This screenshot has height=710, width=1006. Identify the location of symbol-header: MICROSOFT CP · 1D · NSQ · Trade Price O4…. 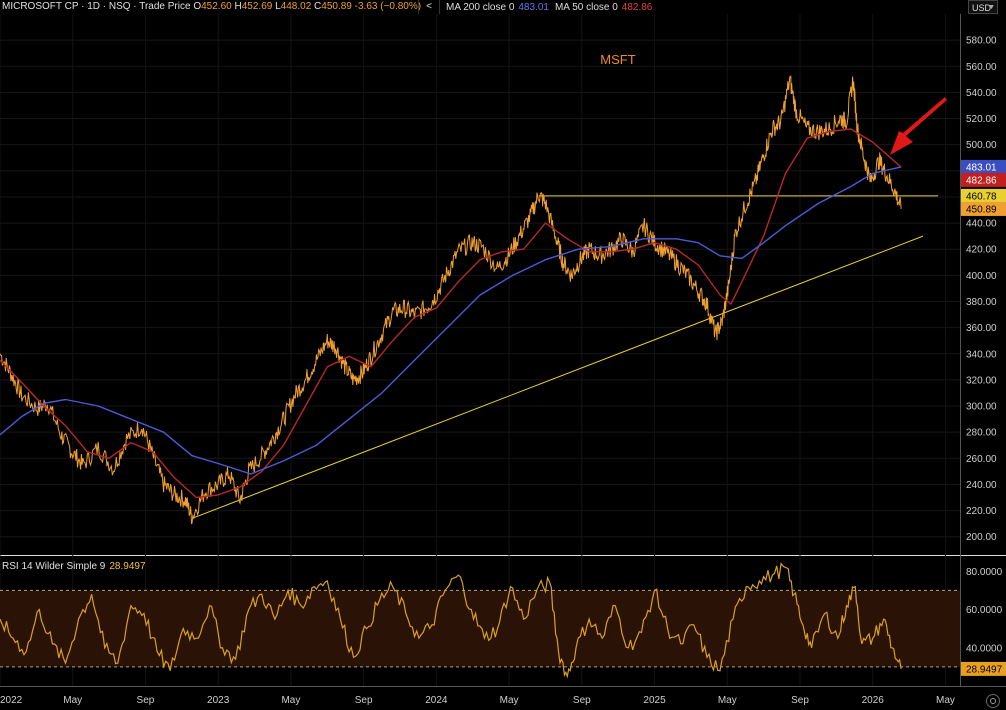
(211, 7).